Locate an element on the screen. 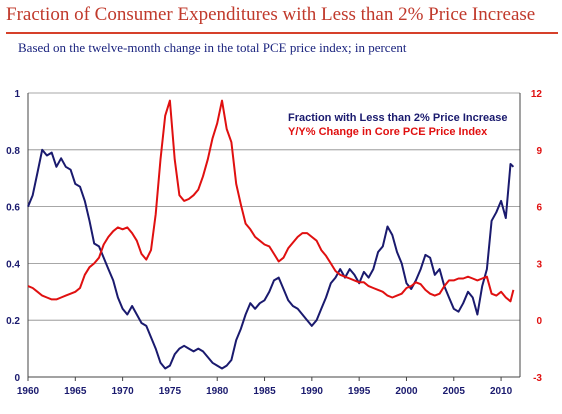 The image size is (562, 414). x-tick-label: 1965 is located at coordinates (75, 391).